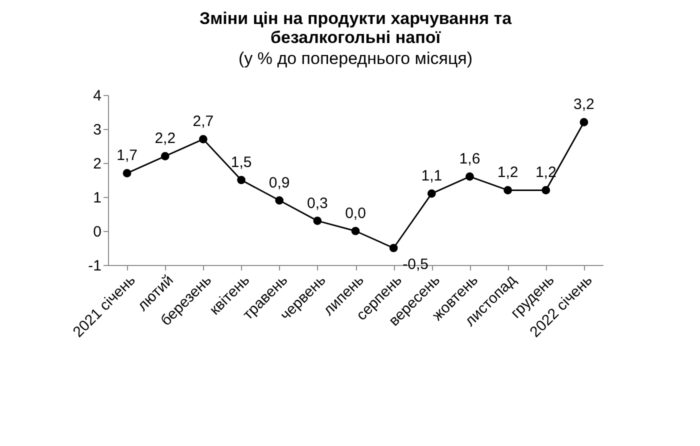 The width and height of the screenshot is (700, 446). What do you see at coordinates (279, 183) in the screenshot?
I see `data-label: 0,9` at bounding box center [279, 183].